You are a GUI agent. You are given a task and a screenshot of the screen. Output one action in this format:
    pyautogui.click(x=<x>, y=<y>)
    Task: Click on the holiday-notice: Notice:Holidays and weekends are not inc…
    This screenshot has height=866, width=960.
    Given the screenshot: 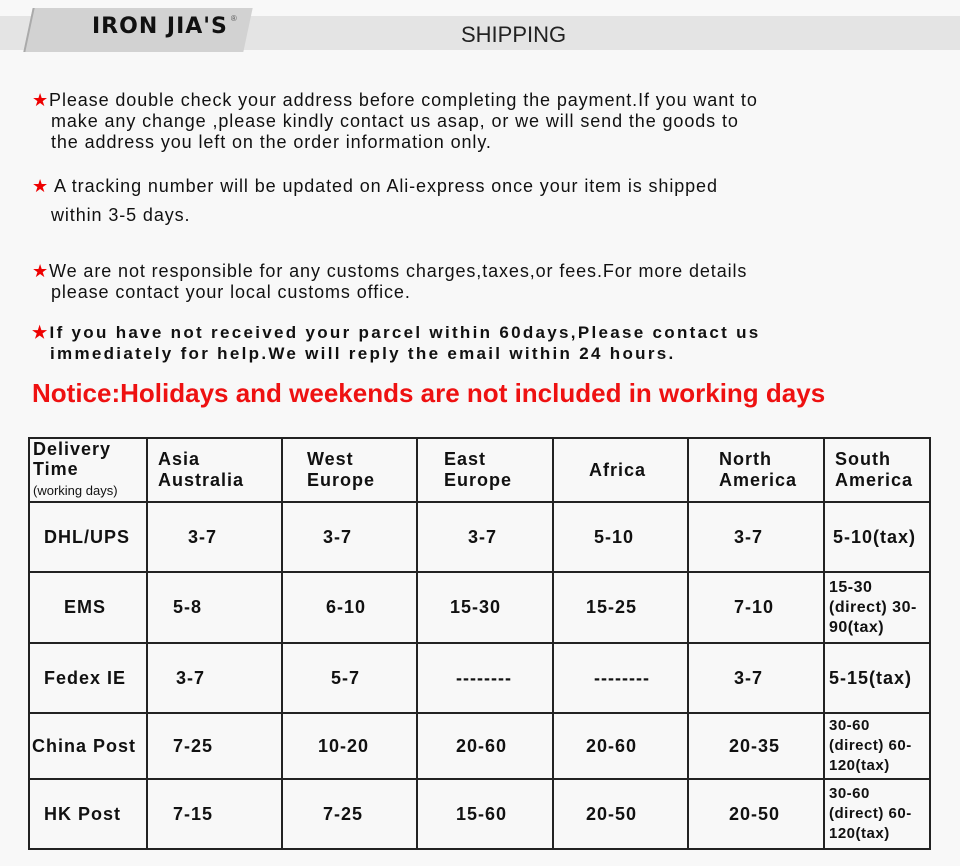 What is the action you would take?
    pyautogui.click(x=429, y=393)
    